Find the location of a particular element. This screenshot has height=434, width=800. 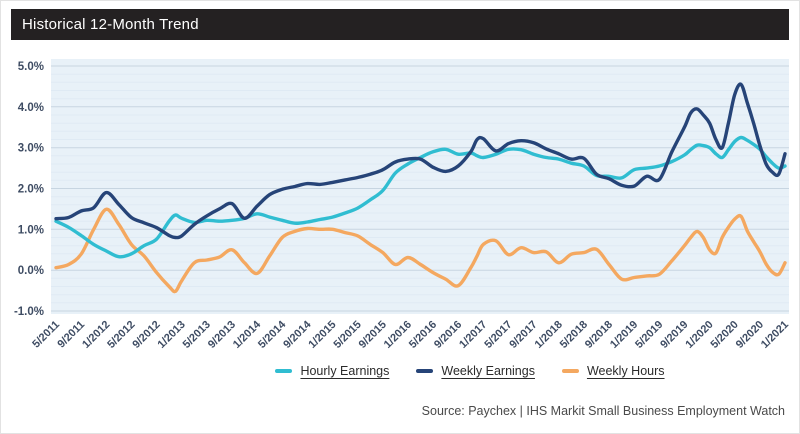

legend-label: Weekly Hours is located at coordinates (625, 371).